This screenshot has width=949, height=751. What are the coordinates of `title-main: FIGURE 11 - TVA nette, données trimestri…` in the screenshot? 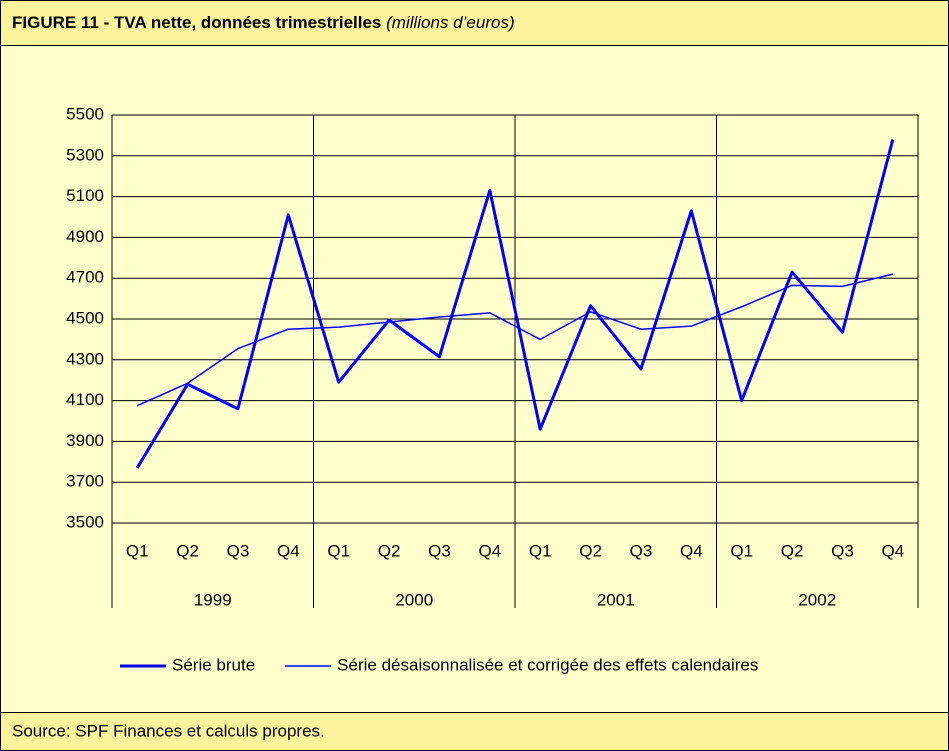 It's located at (196, 22).